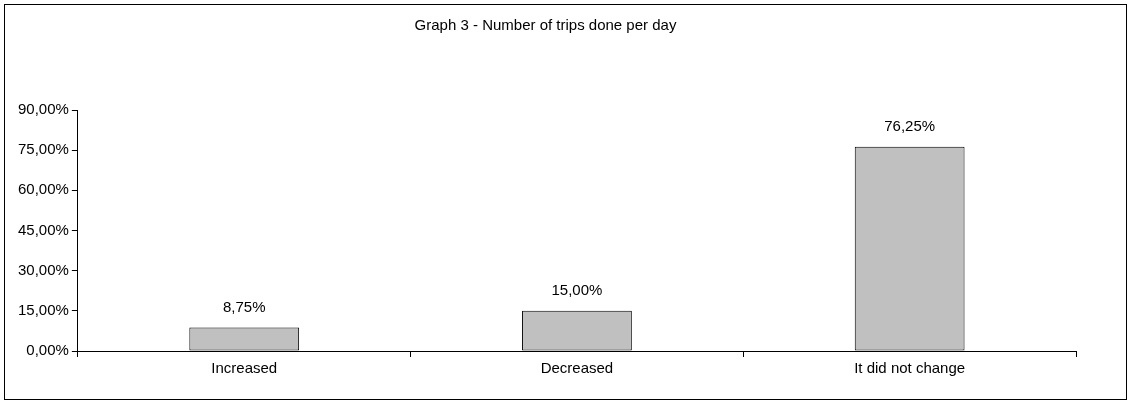 This screenshot has height=406, width=1133. I want to click on data-label: 8,75%, so click(244, 307).